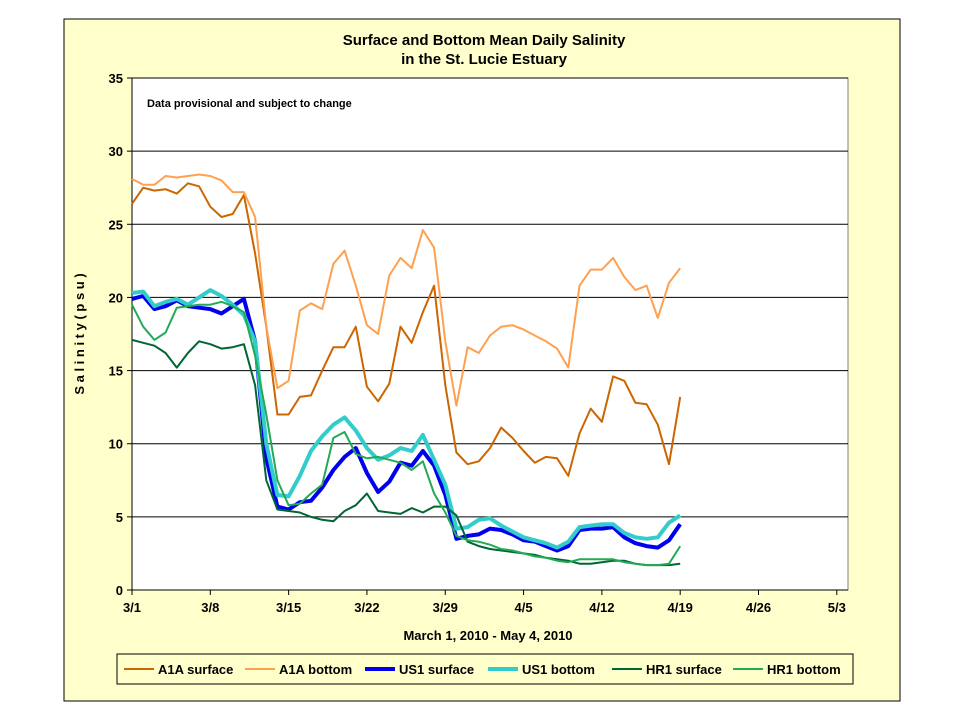 The image size is (960, 720). I want to click on provisional-note: Data provisional and subject to change, so click(249, 104).